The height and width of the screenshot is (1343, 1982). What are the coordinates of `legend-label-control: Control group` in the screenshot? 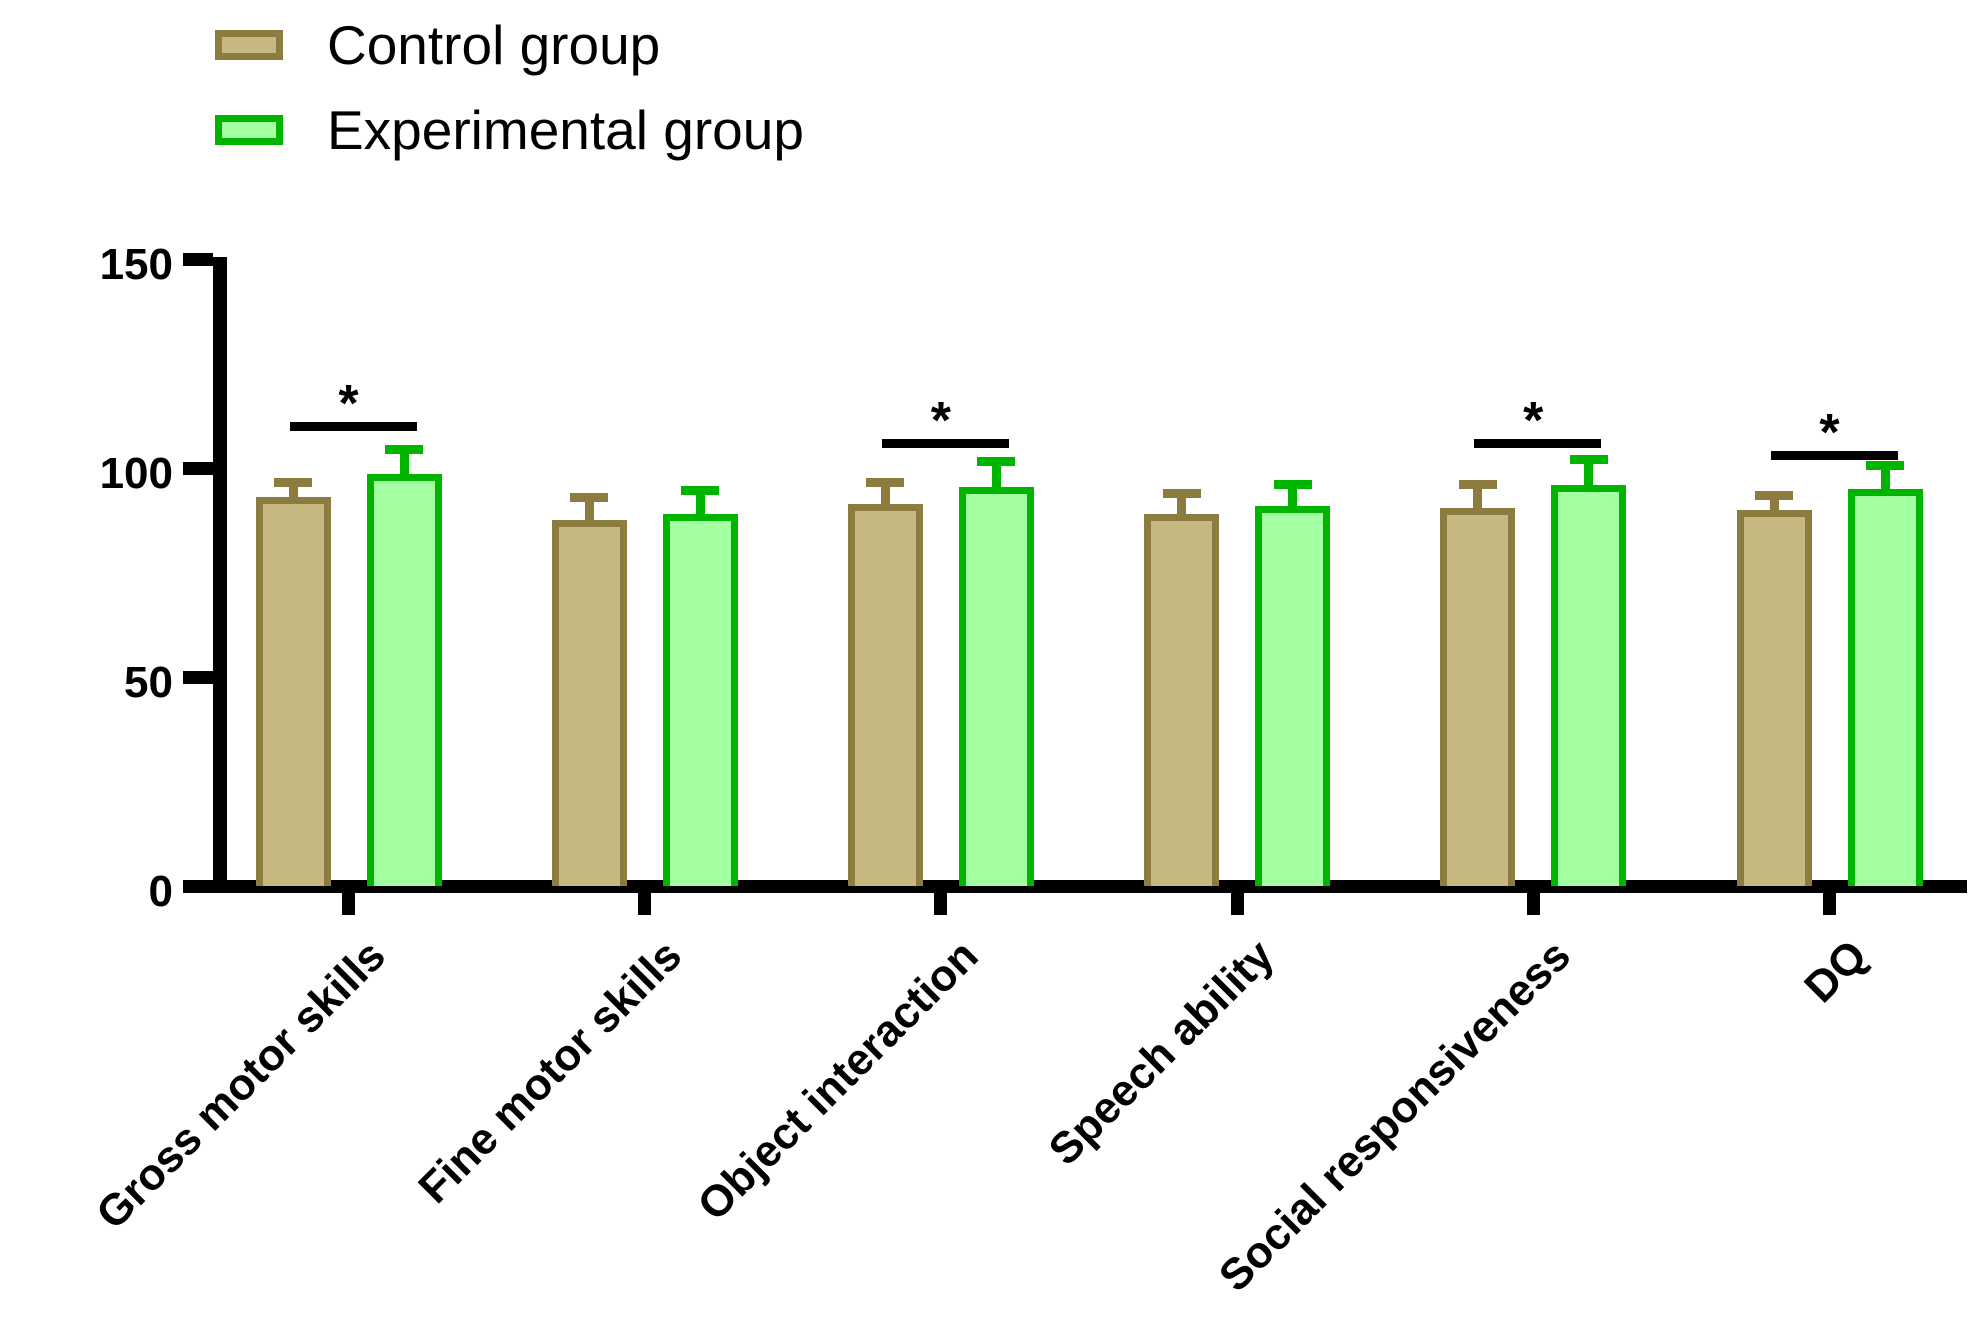 It's located at (494, 44).